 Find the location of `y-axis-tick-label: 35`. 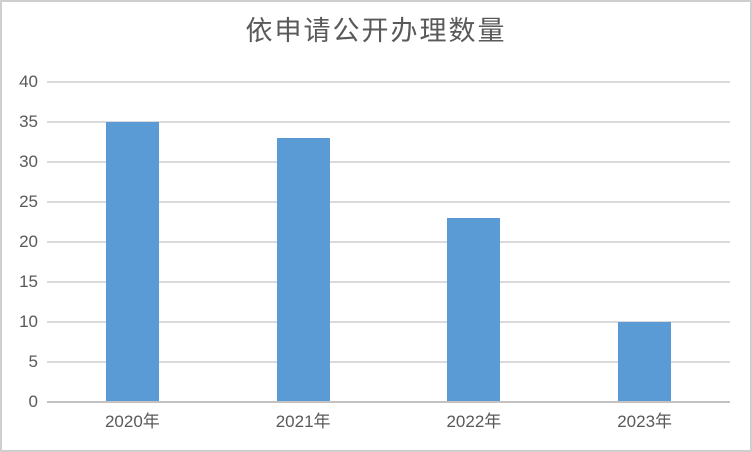

y-axis-tick-label: 35 is located at coordinates (28, 121).